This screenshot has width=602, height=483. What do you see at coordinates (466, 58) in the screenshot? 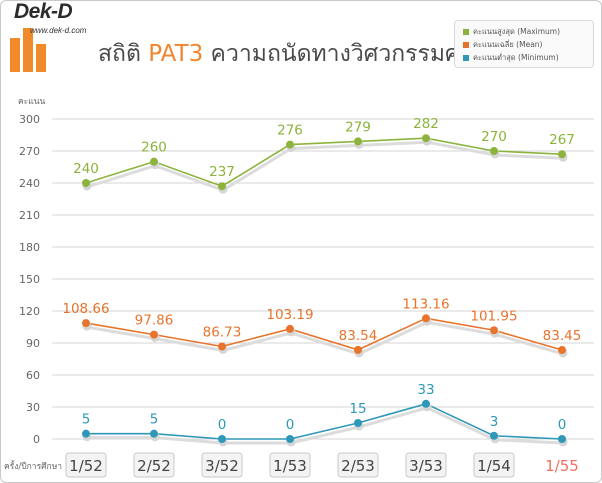
I see `legend-swatch-minimum` at bounding box center [466, 58].